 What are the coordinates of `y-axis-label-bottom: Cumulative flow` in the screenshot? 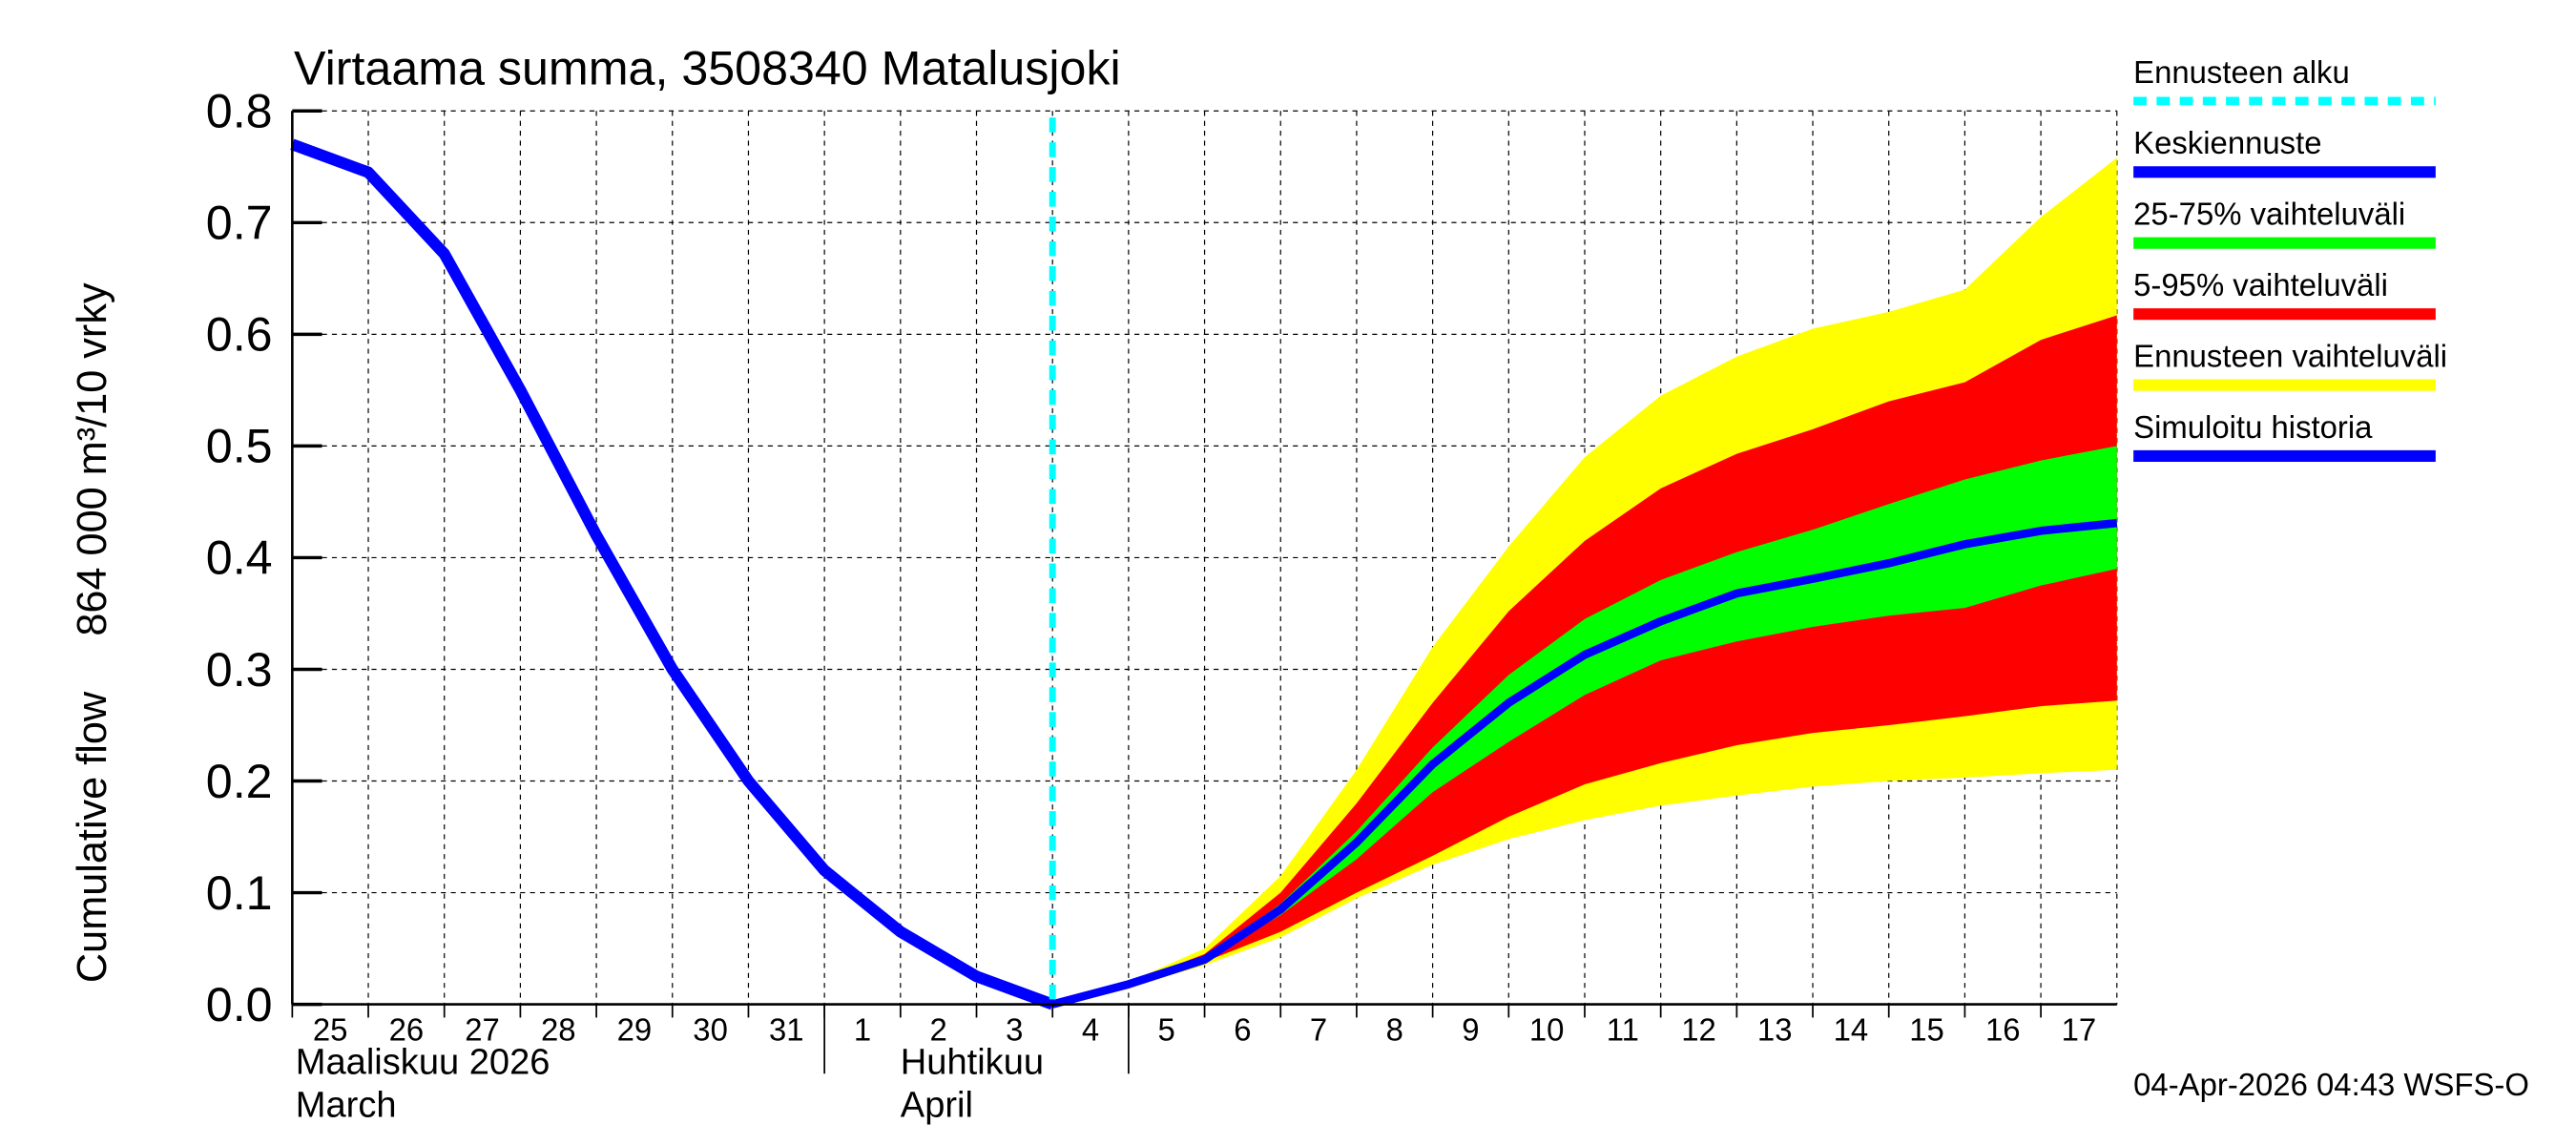 It's located at (92, 837).